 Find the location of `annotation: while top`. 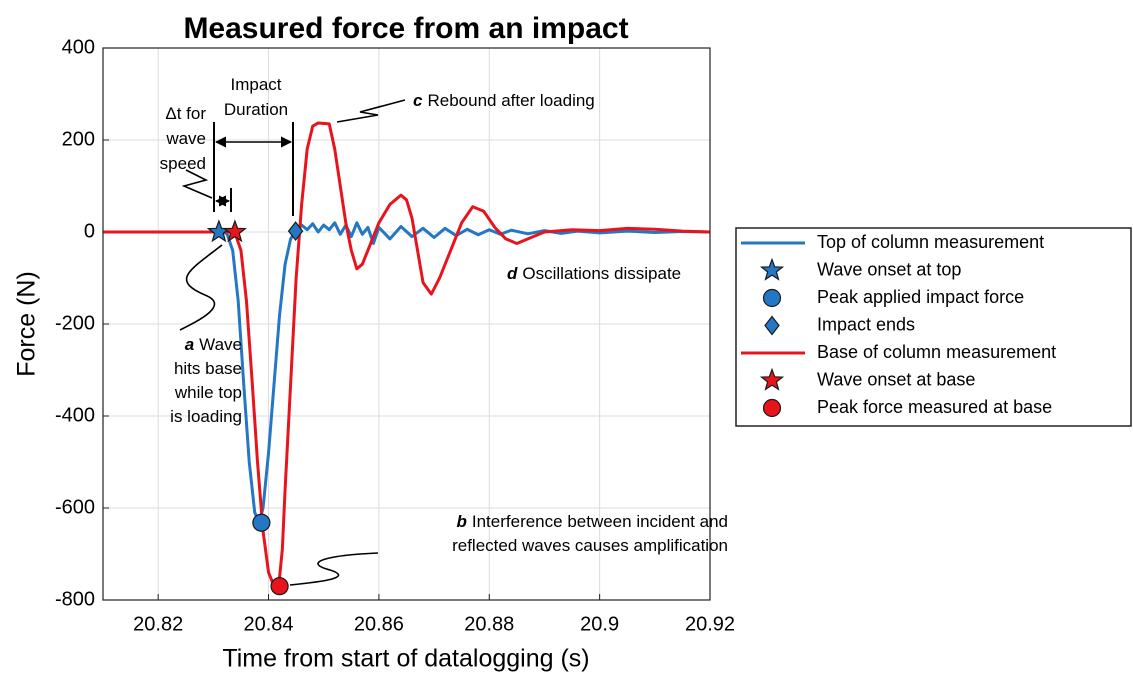

annotation: while top is located at coordinates (208, 392).